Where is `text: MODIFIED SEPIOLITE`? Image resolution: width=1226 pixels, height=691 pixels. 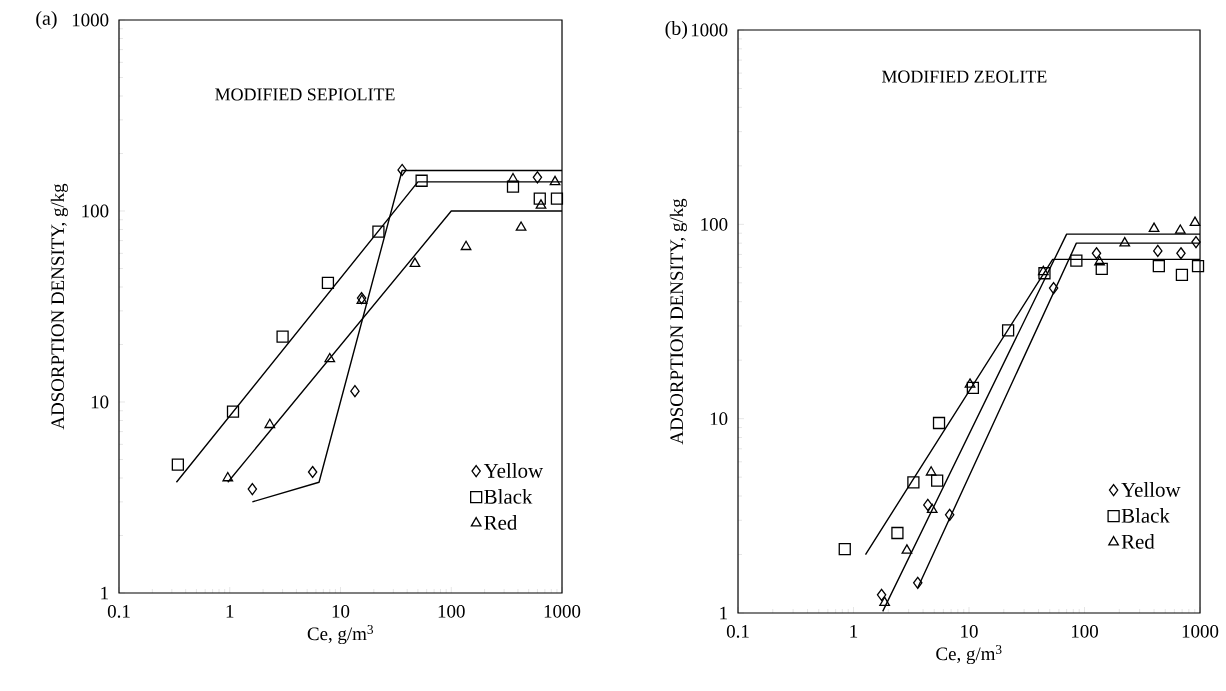 text: MODIFIED SEPIOLITE is located at coordinates (305, 94).